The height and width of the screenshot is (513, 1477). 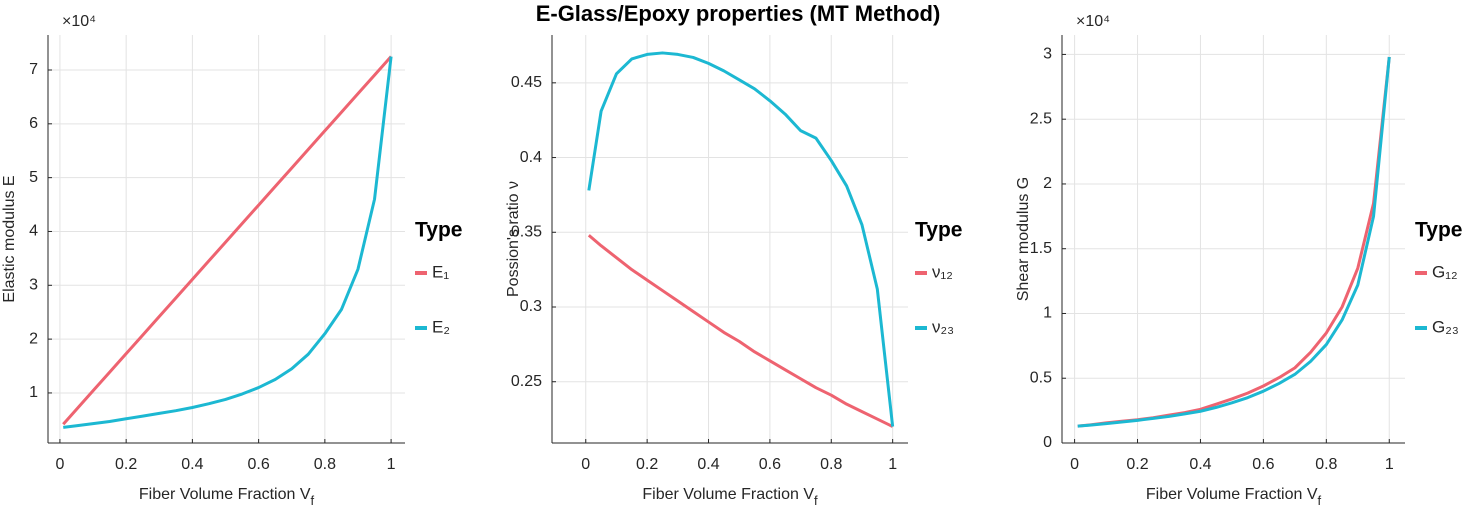 I want to click on y-tick-label: 0.35, so click(x=526, y=231).